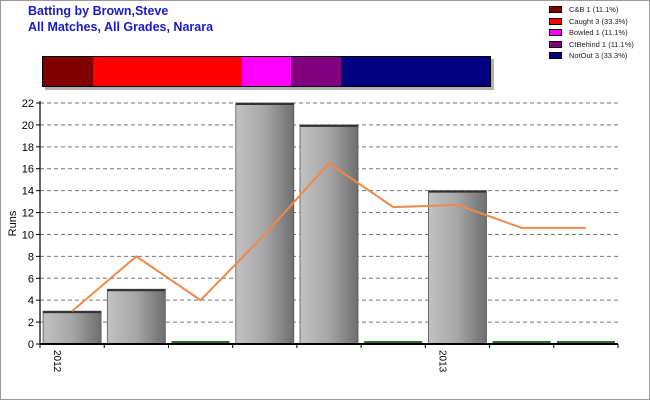 The image size is (650, 400). I want to click on x-tick-label: 2013, so click(441, 361).